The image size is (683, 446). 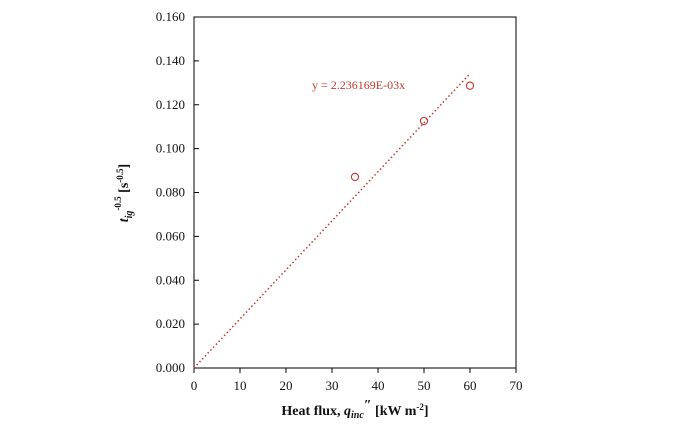 I want to click on y-axis-title-sub: ig, so click(x=129, y=215).